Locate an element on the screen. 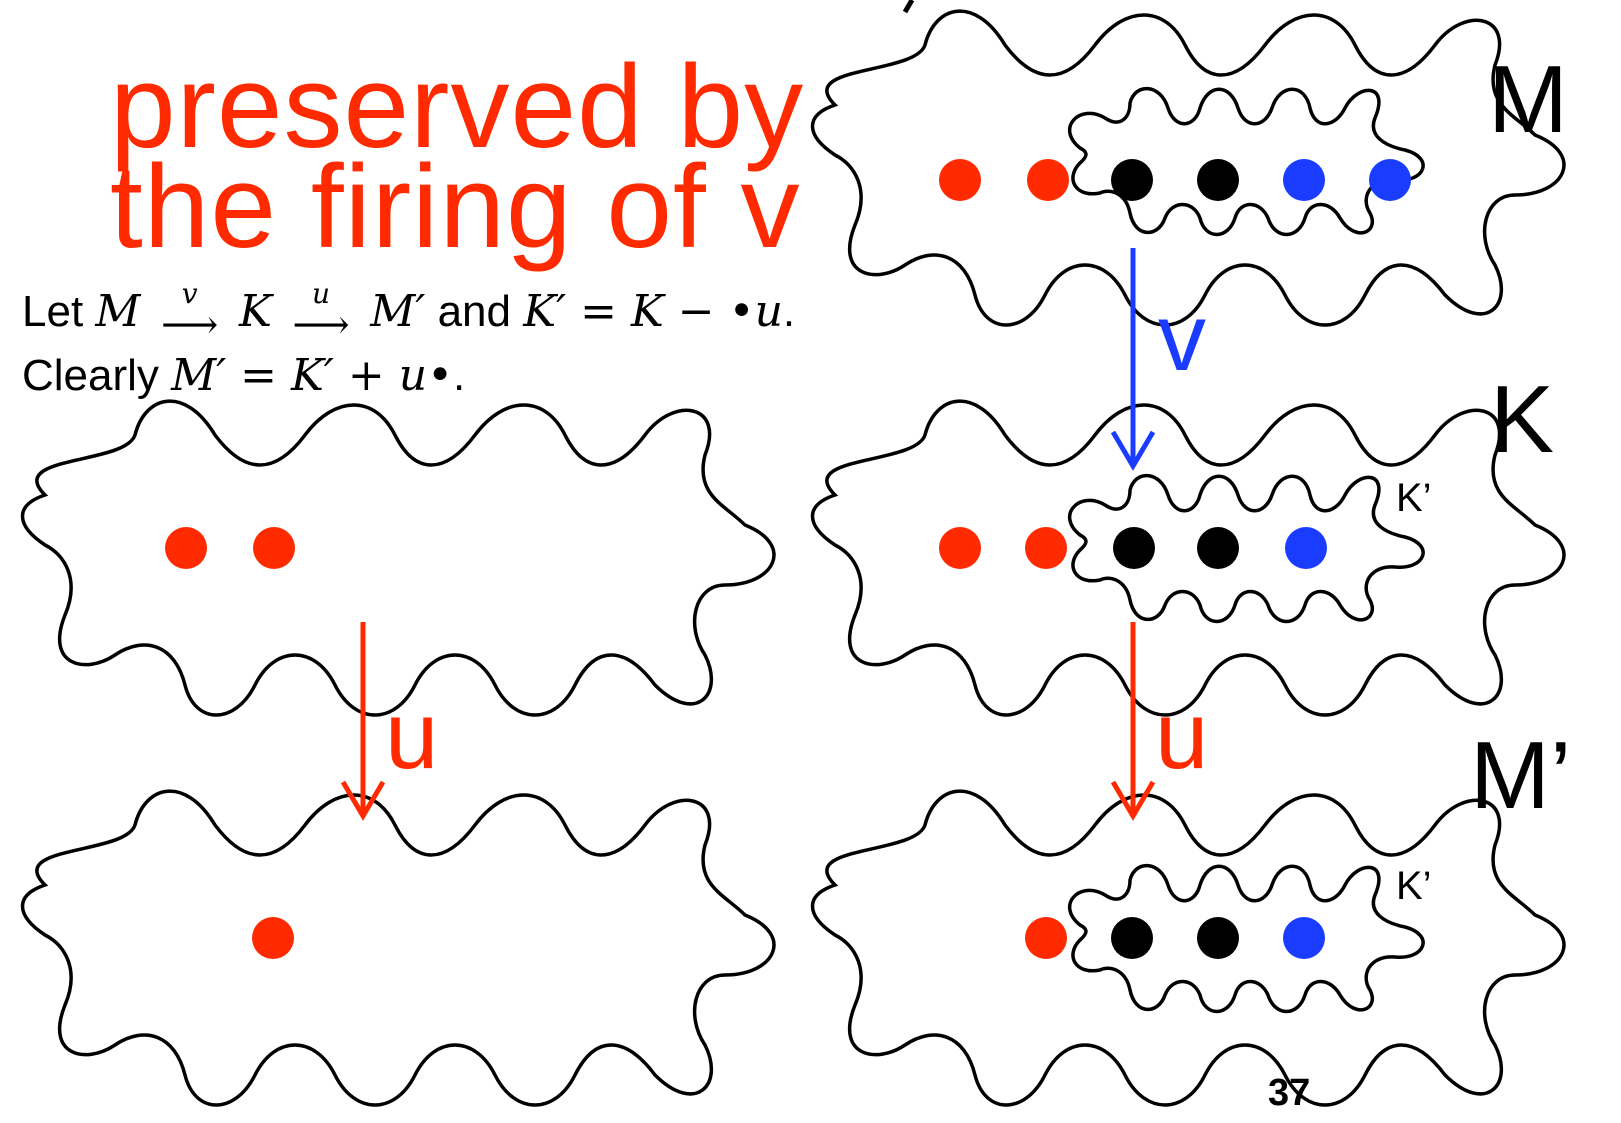  title-line-2: the firing of v is located at coordinates (455, 207).